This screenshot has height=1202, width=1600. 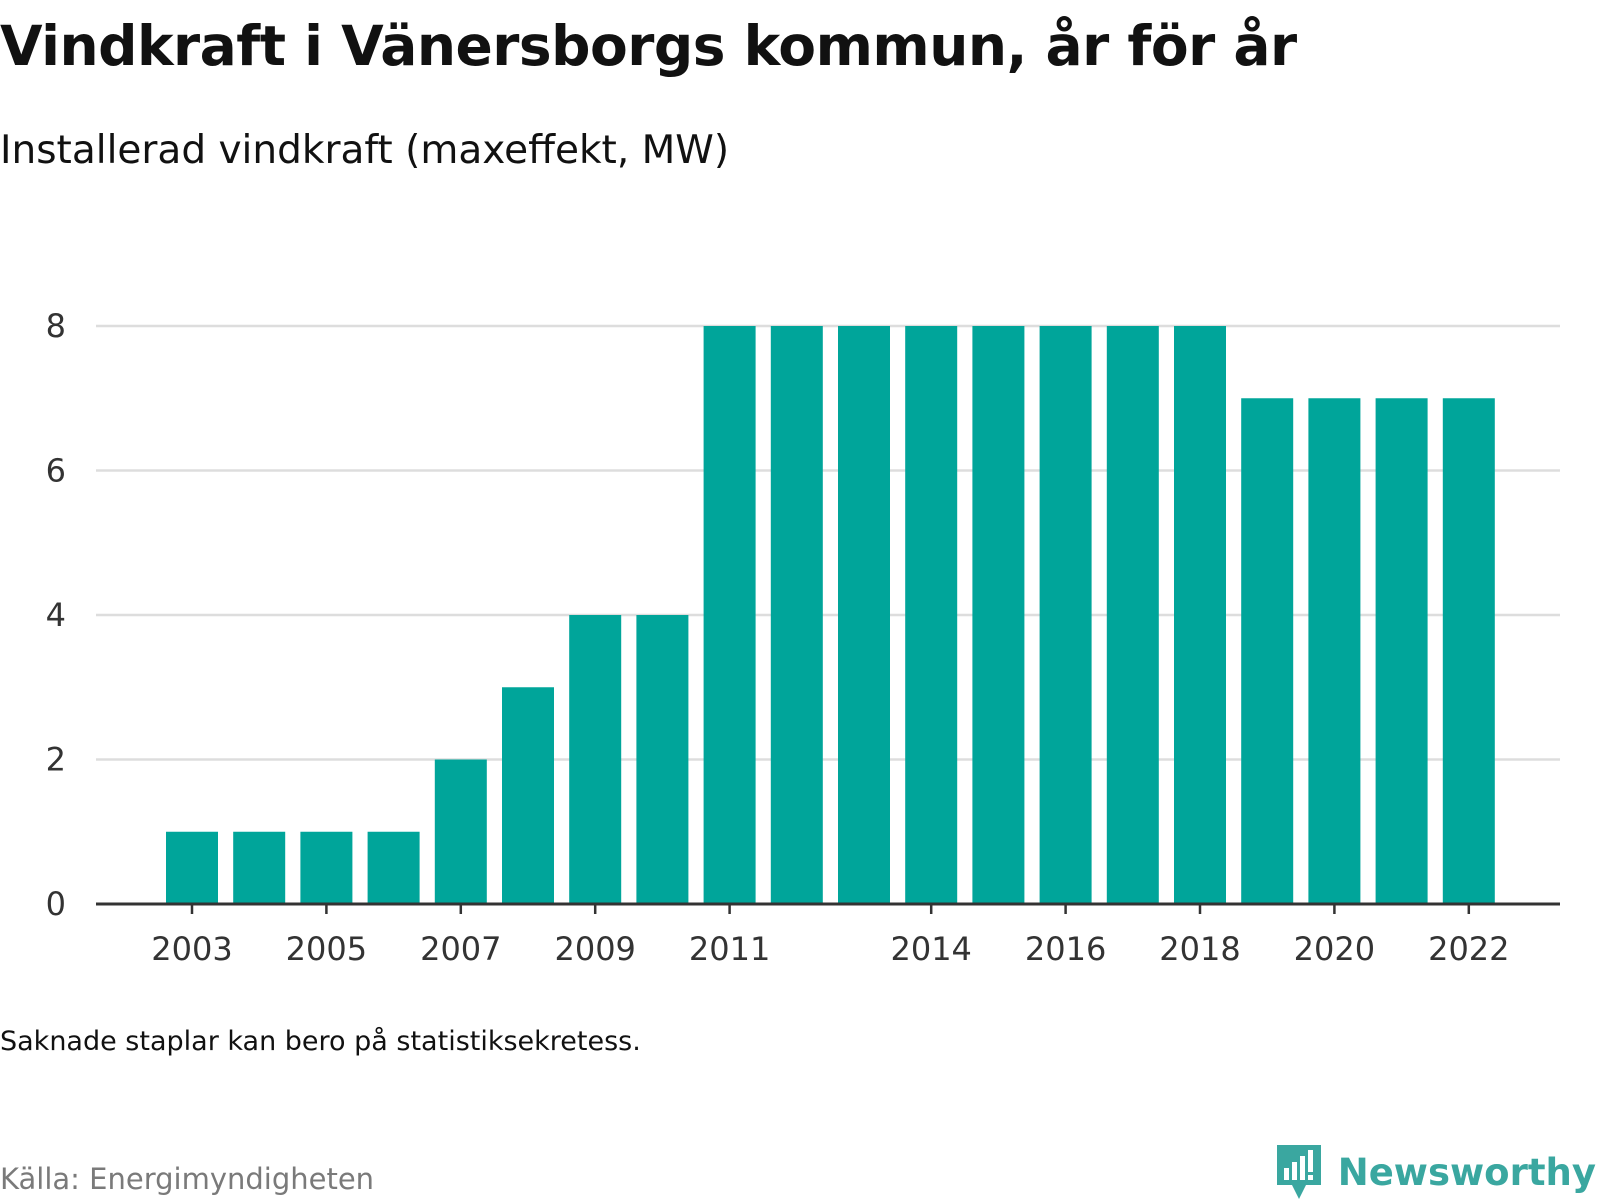 What do you see at coordinates (460, 949) in the screenshot?
I see `x-tick-label: 2007` at bounding box center [460, 949].